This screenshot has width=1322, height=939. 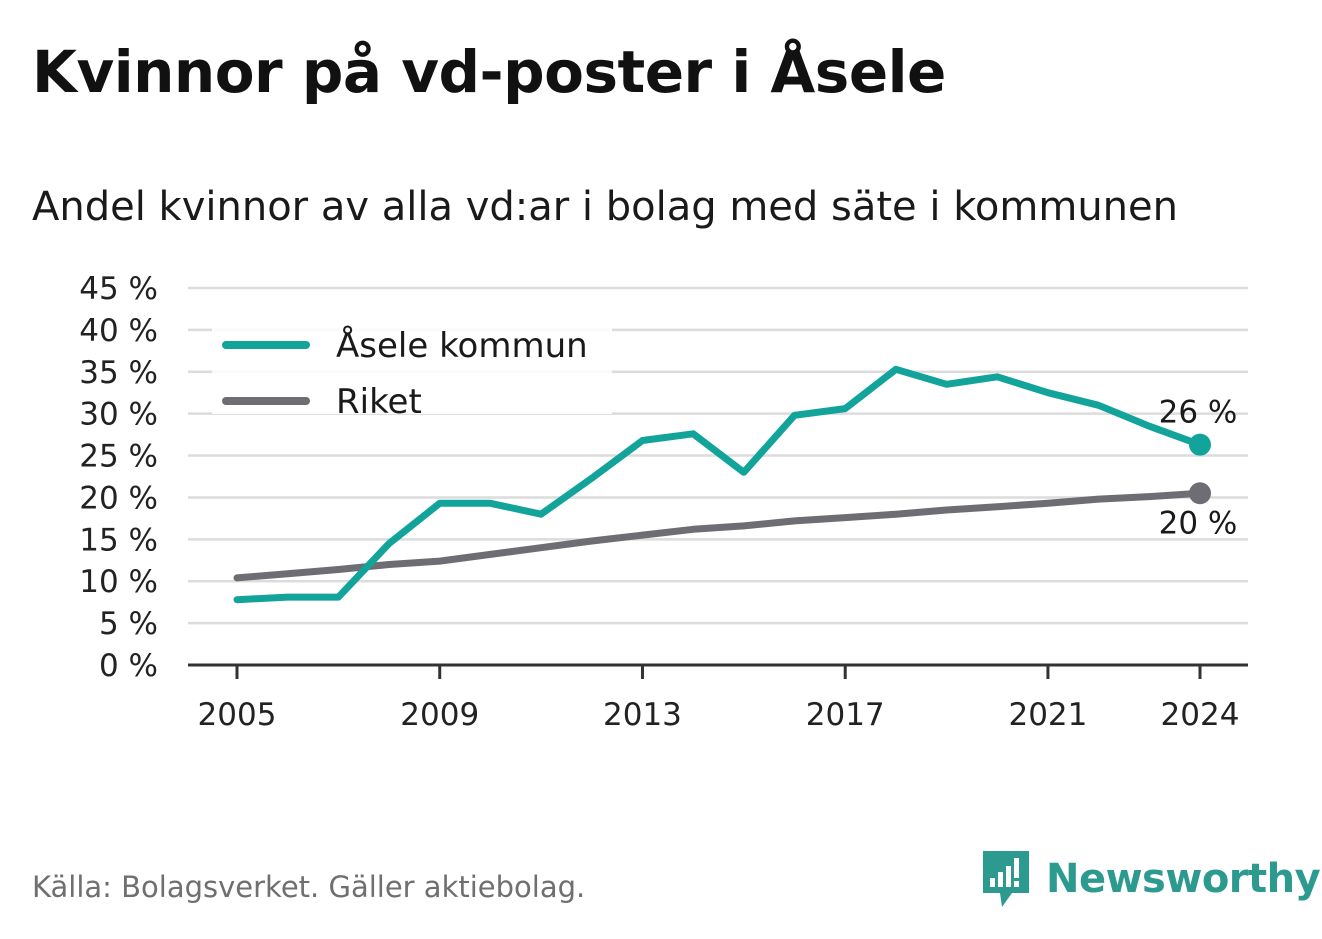 I want to click on legend: Åsele kommun Riket, so click(x=412, y=372).